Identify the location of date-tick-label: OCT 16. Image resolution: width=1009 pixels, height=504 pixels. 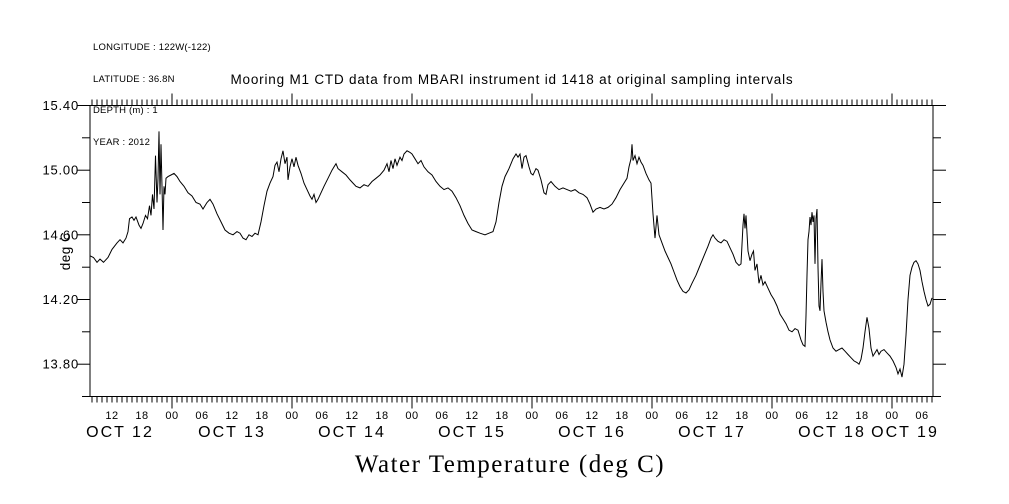
(592, 432).